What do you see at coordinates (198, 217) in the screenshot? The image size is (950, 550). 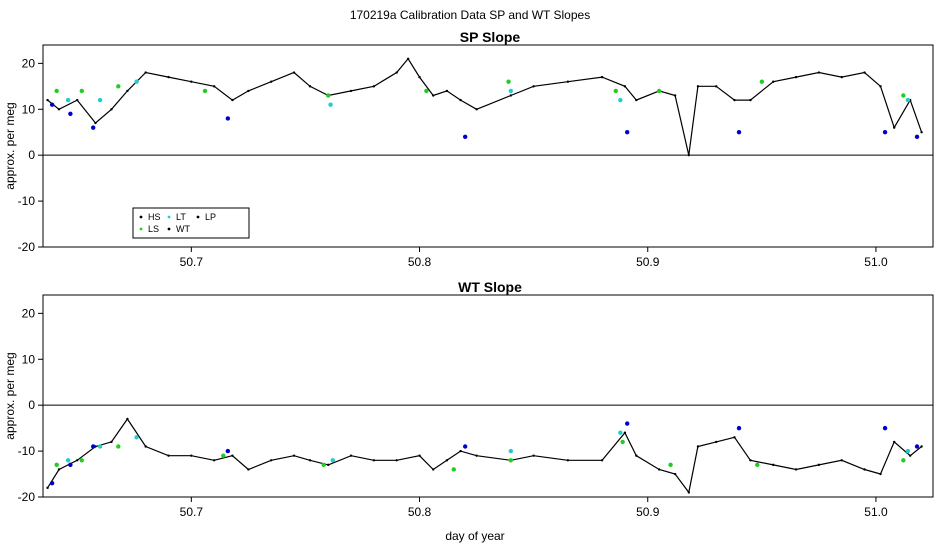 I see `legend-marker-lp` at bounding box center [198, 217].